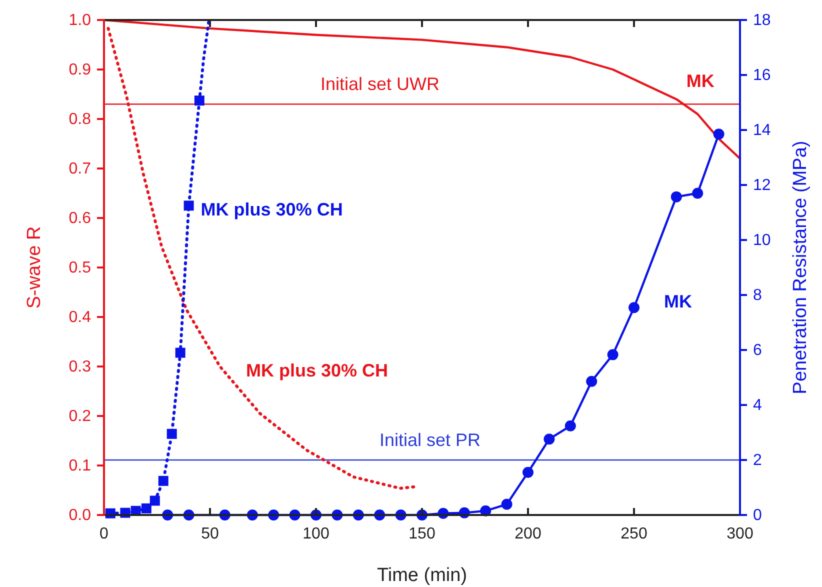  I want to click on x-tick-label: 150, so click(422, 533).